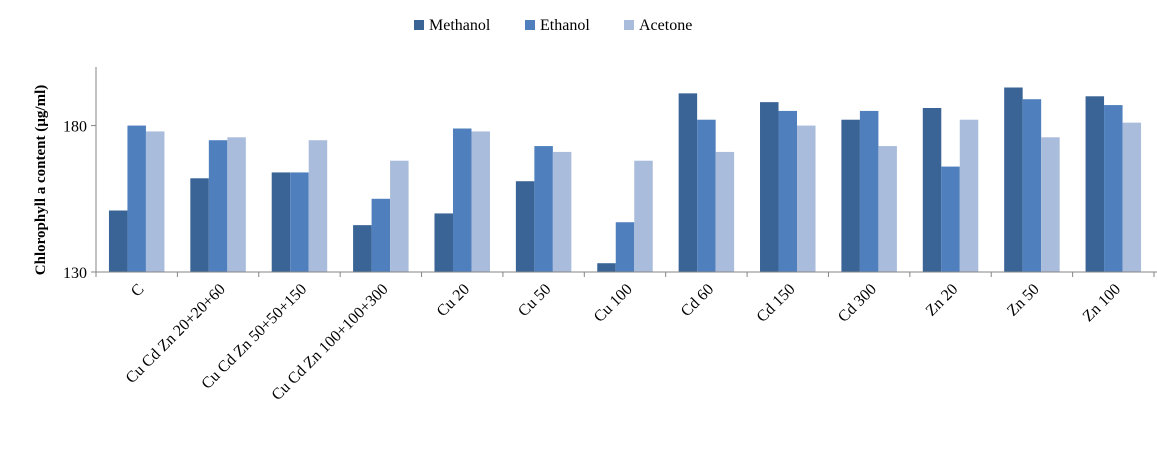  Describe the element at coordinates (79, 200) in the screenshot. I see `y-axis-ticks: 130 180` at that location.